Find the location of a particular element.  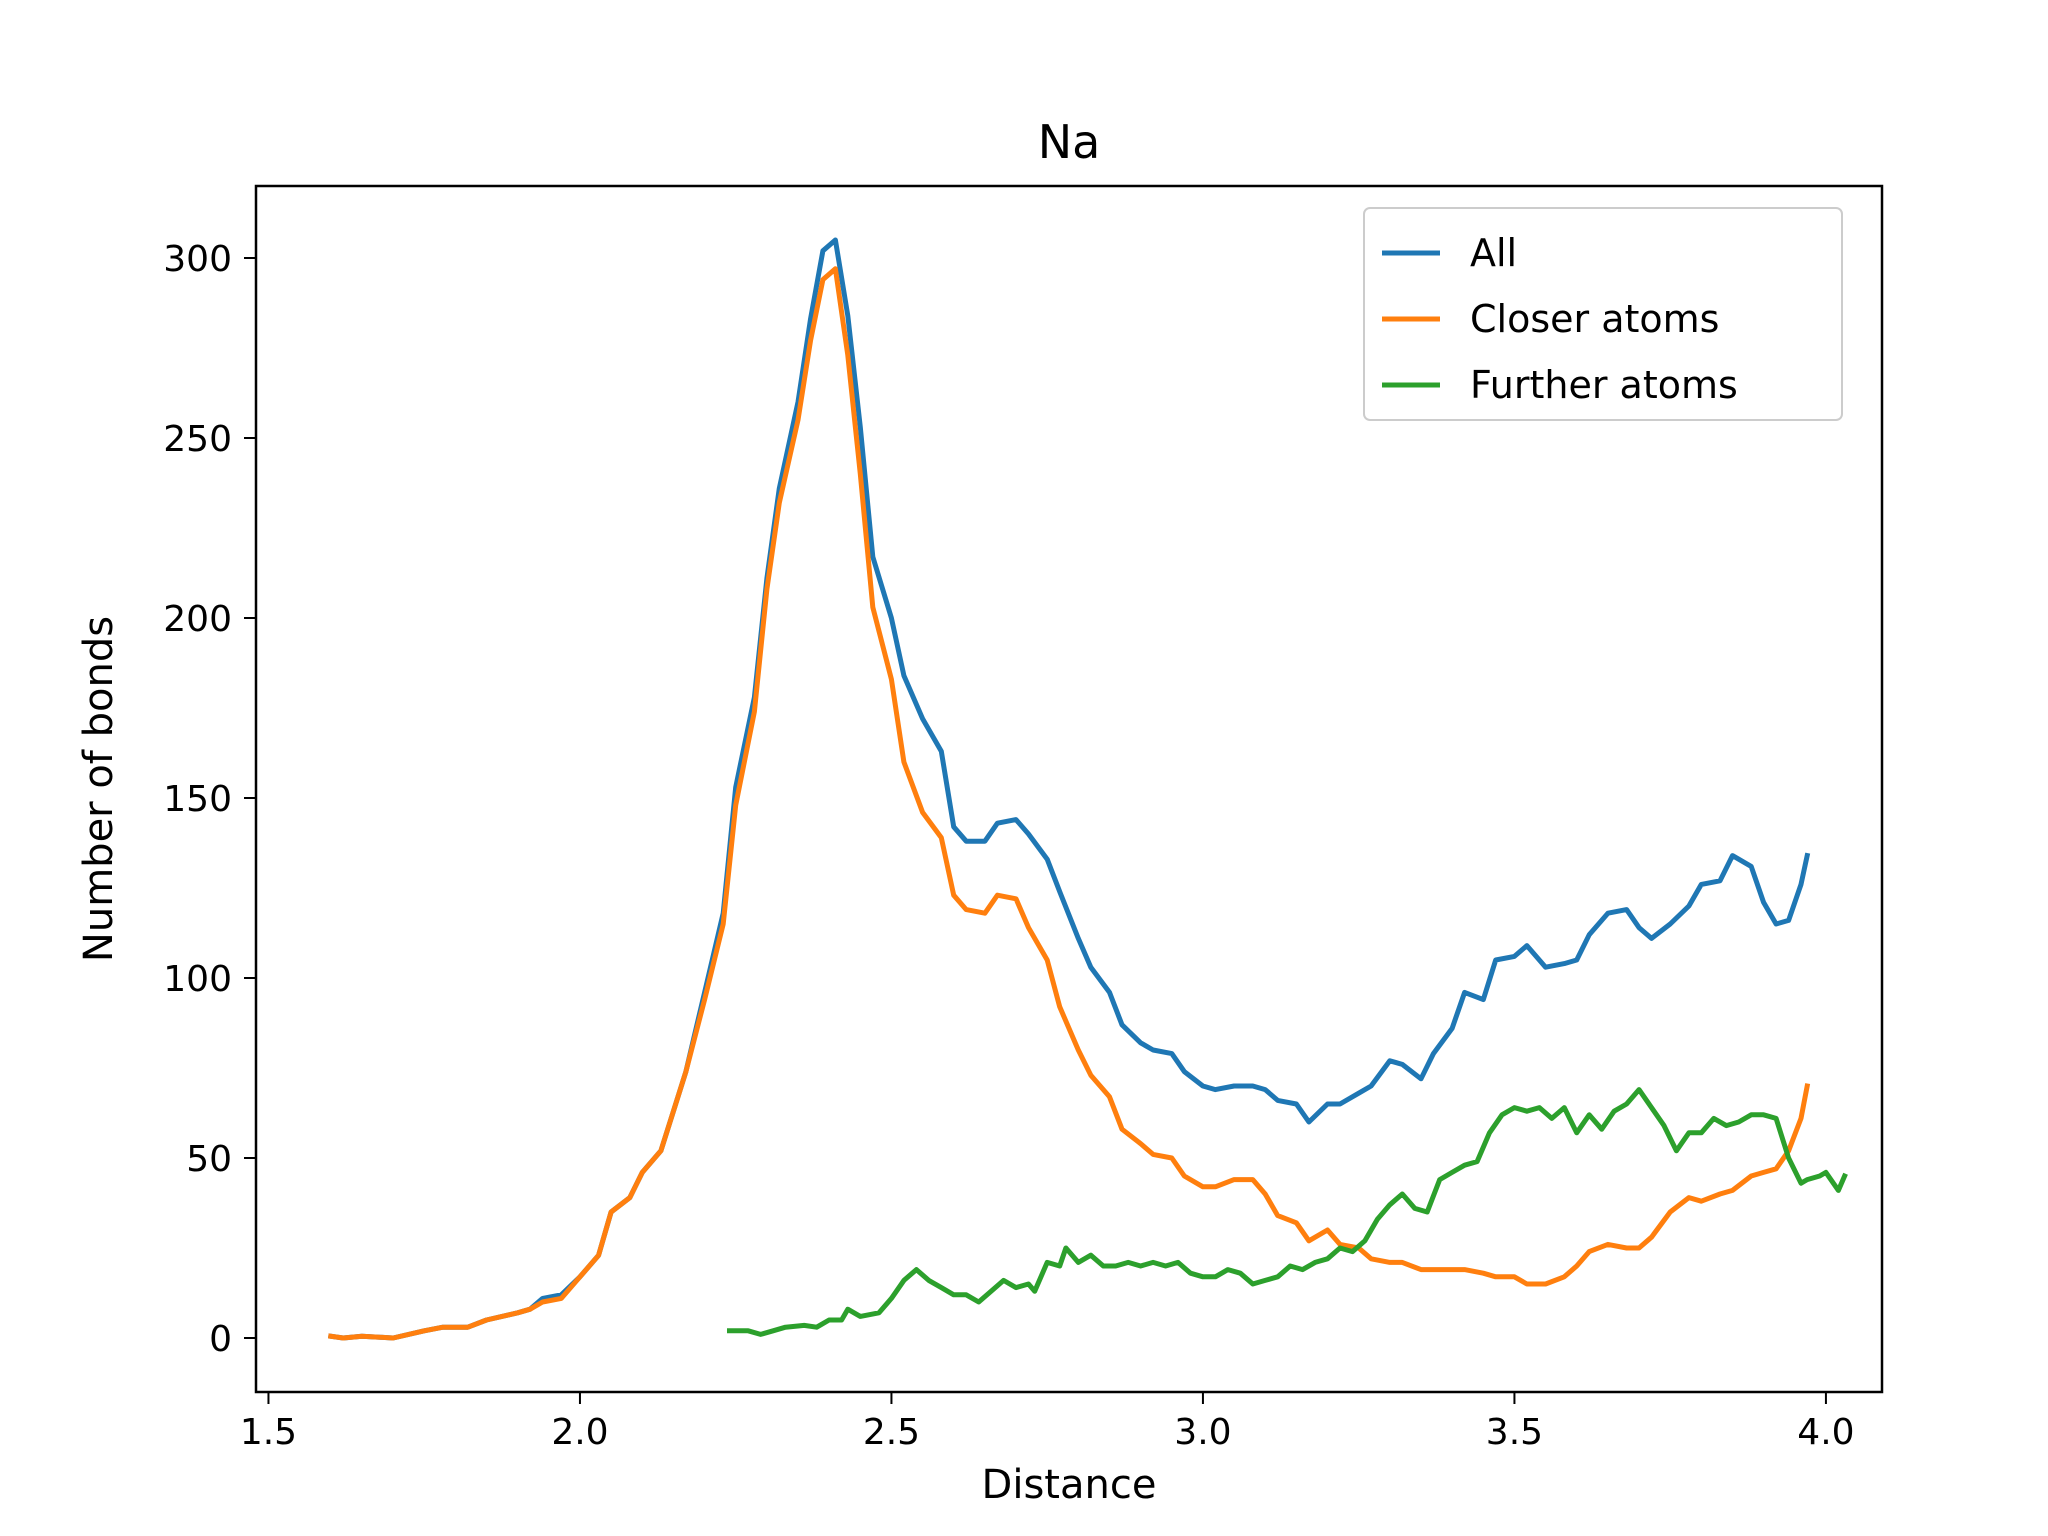

y-tick-label: 150 is located at coordinates (197, 799).